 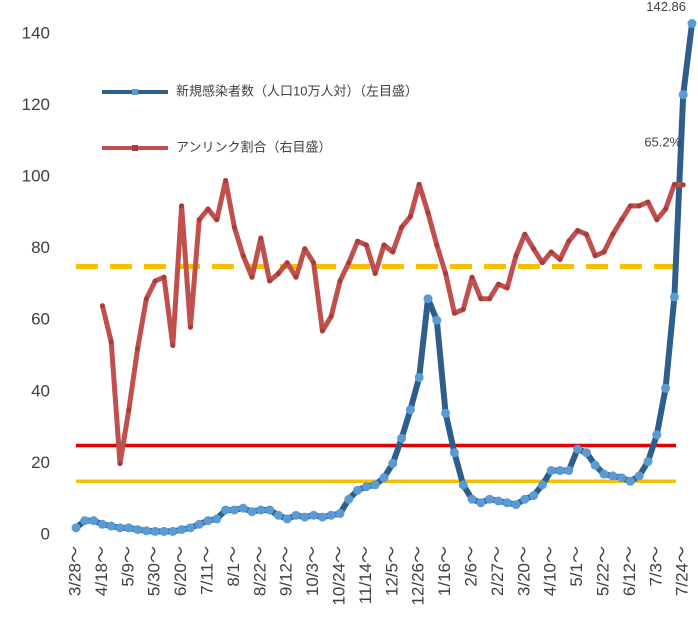 I want to click on x-tick-label: 5/22～, so click(x=602, y=571).